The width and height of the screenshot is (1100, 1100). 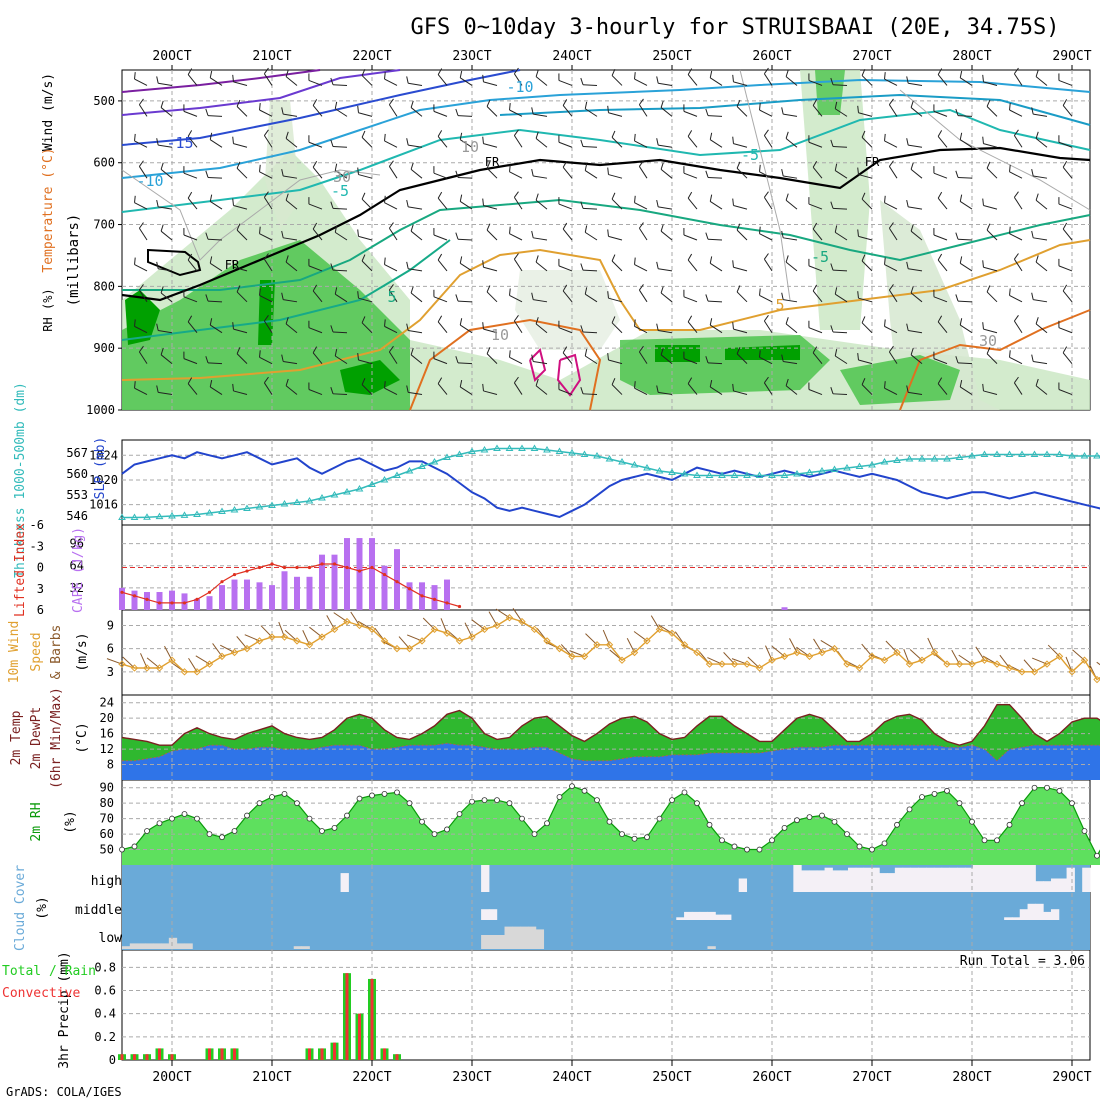 I want to click on top-date-label: 21OCT, so click(x=271, y=56).